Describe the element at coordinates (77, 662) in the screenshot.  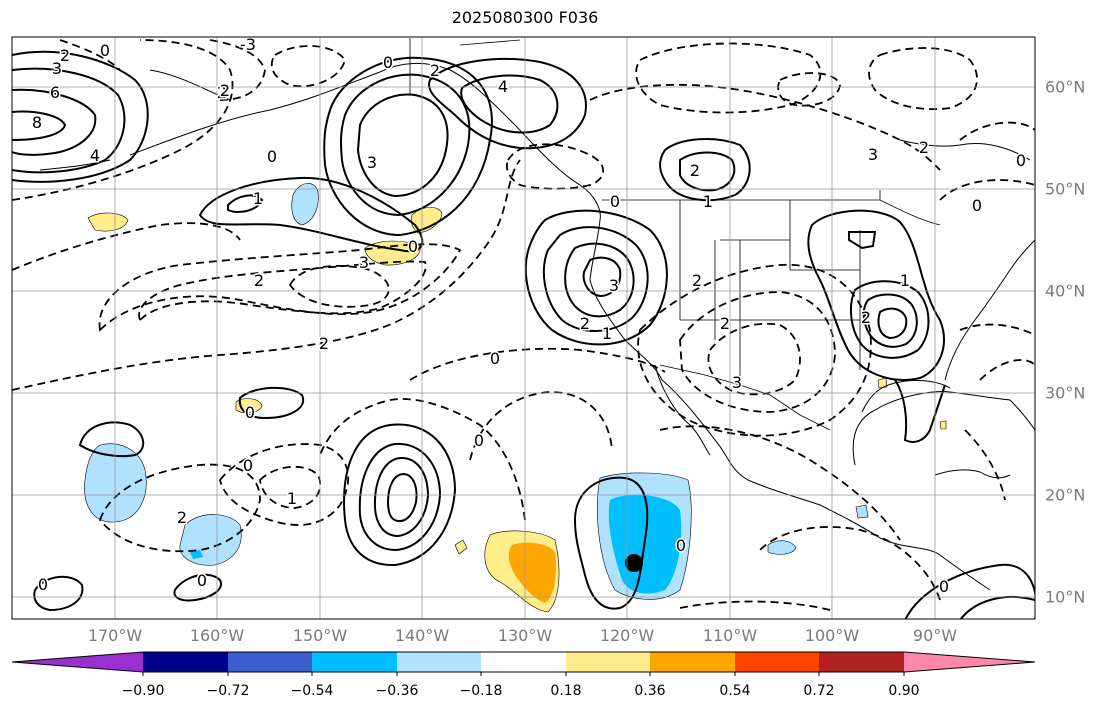
I see `colorbar-extend-low` at that location.